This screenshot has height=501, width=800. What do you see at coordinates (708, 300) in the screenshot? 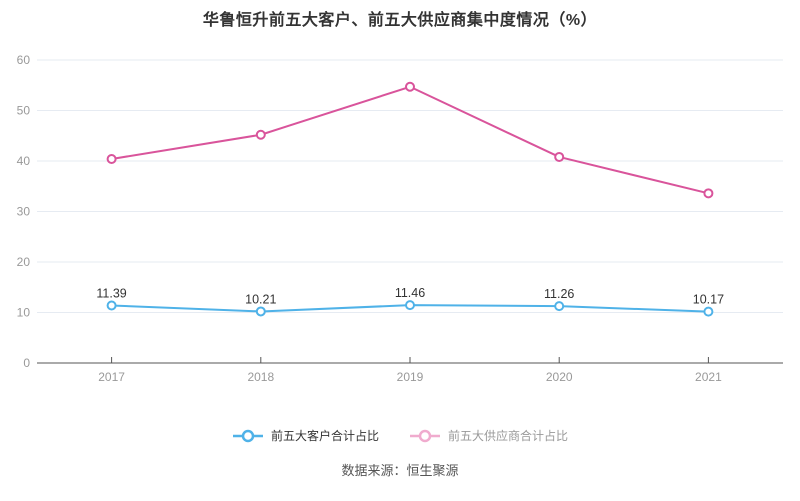
I see `svg-text: 10.17` at bounding box center [708, 300].